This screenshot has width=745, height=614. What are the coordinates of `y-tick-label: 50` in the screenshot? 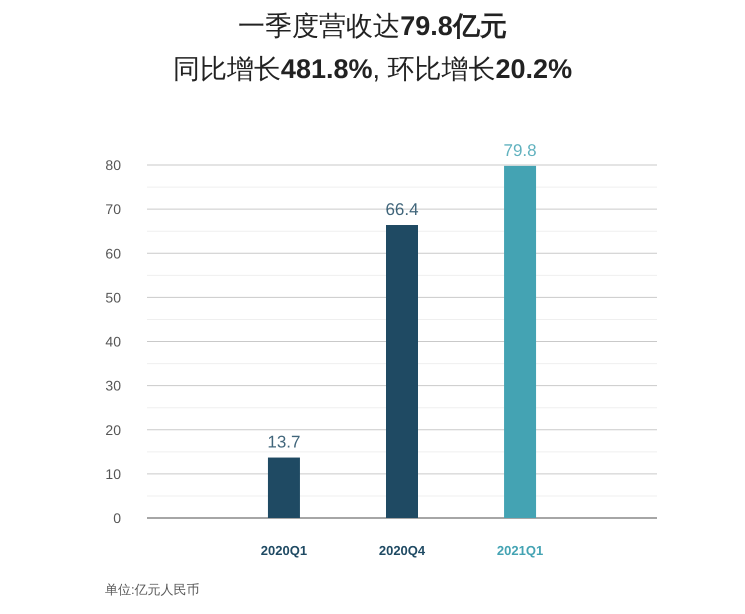 It's located at (113, 297).